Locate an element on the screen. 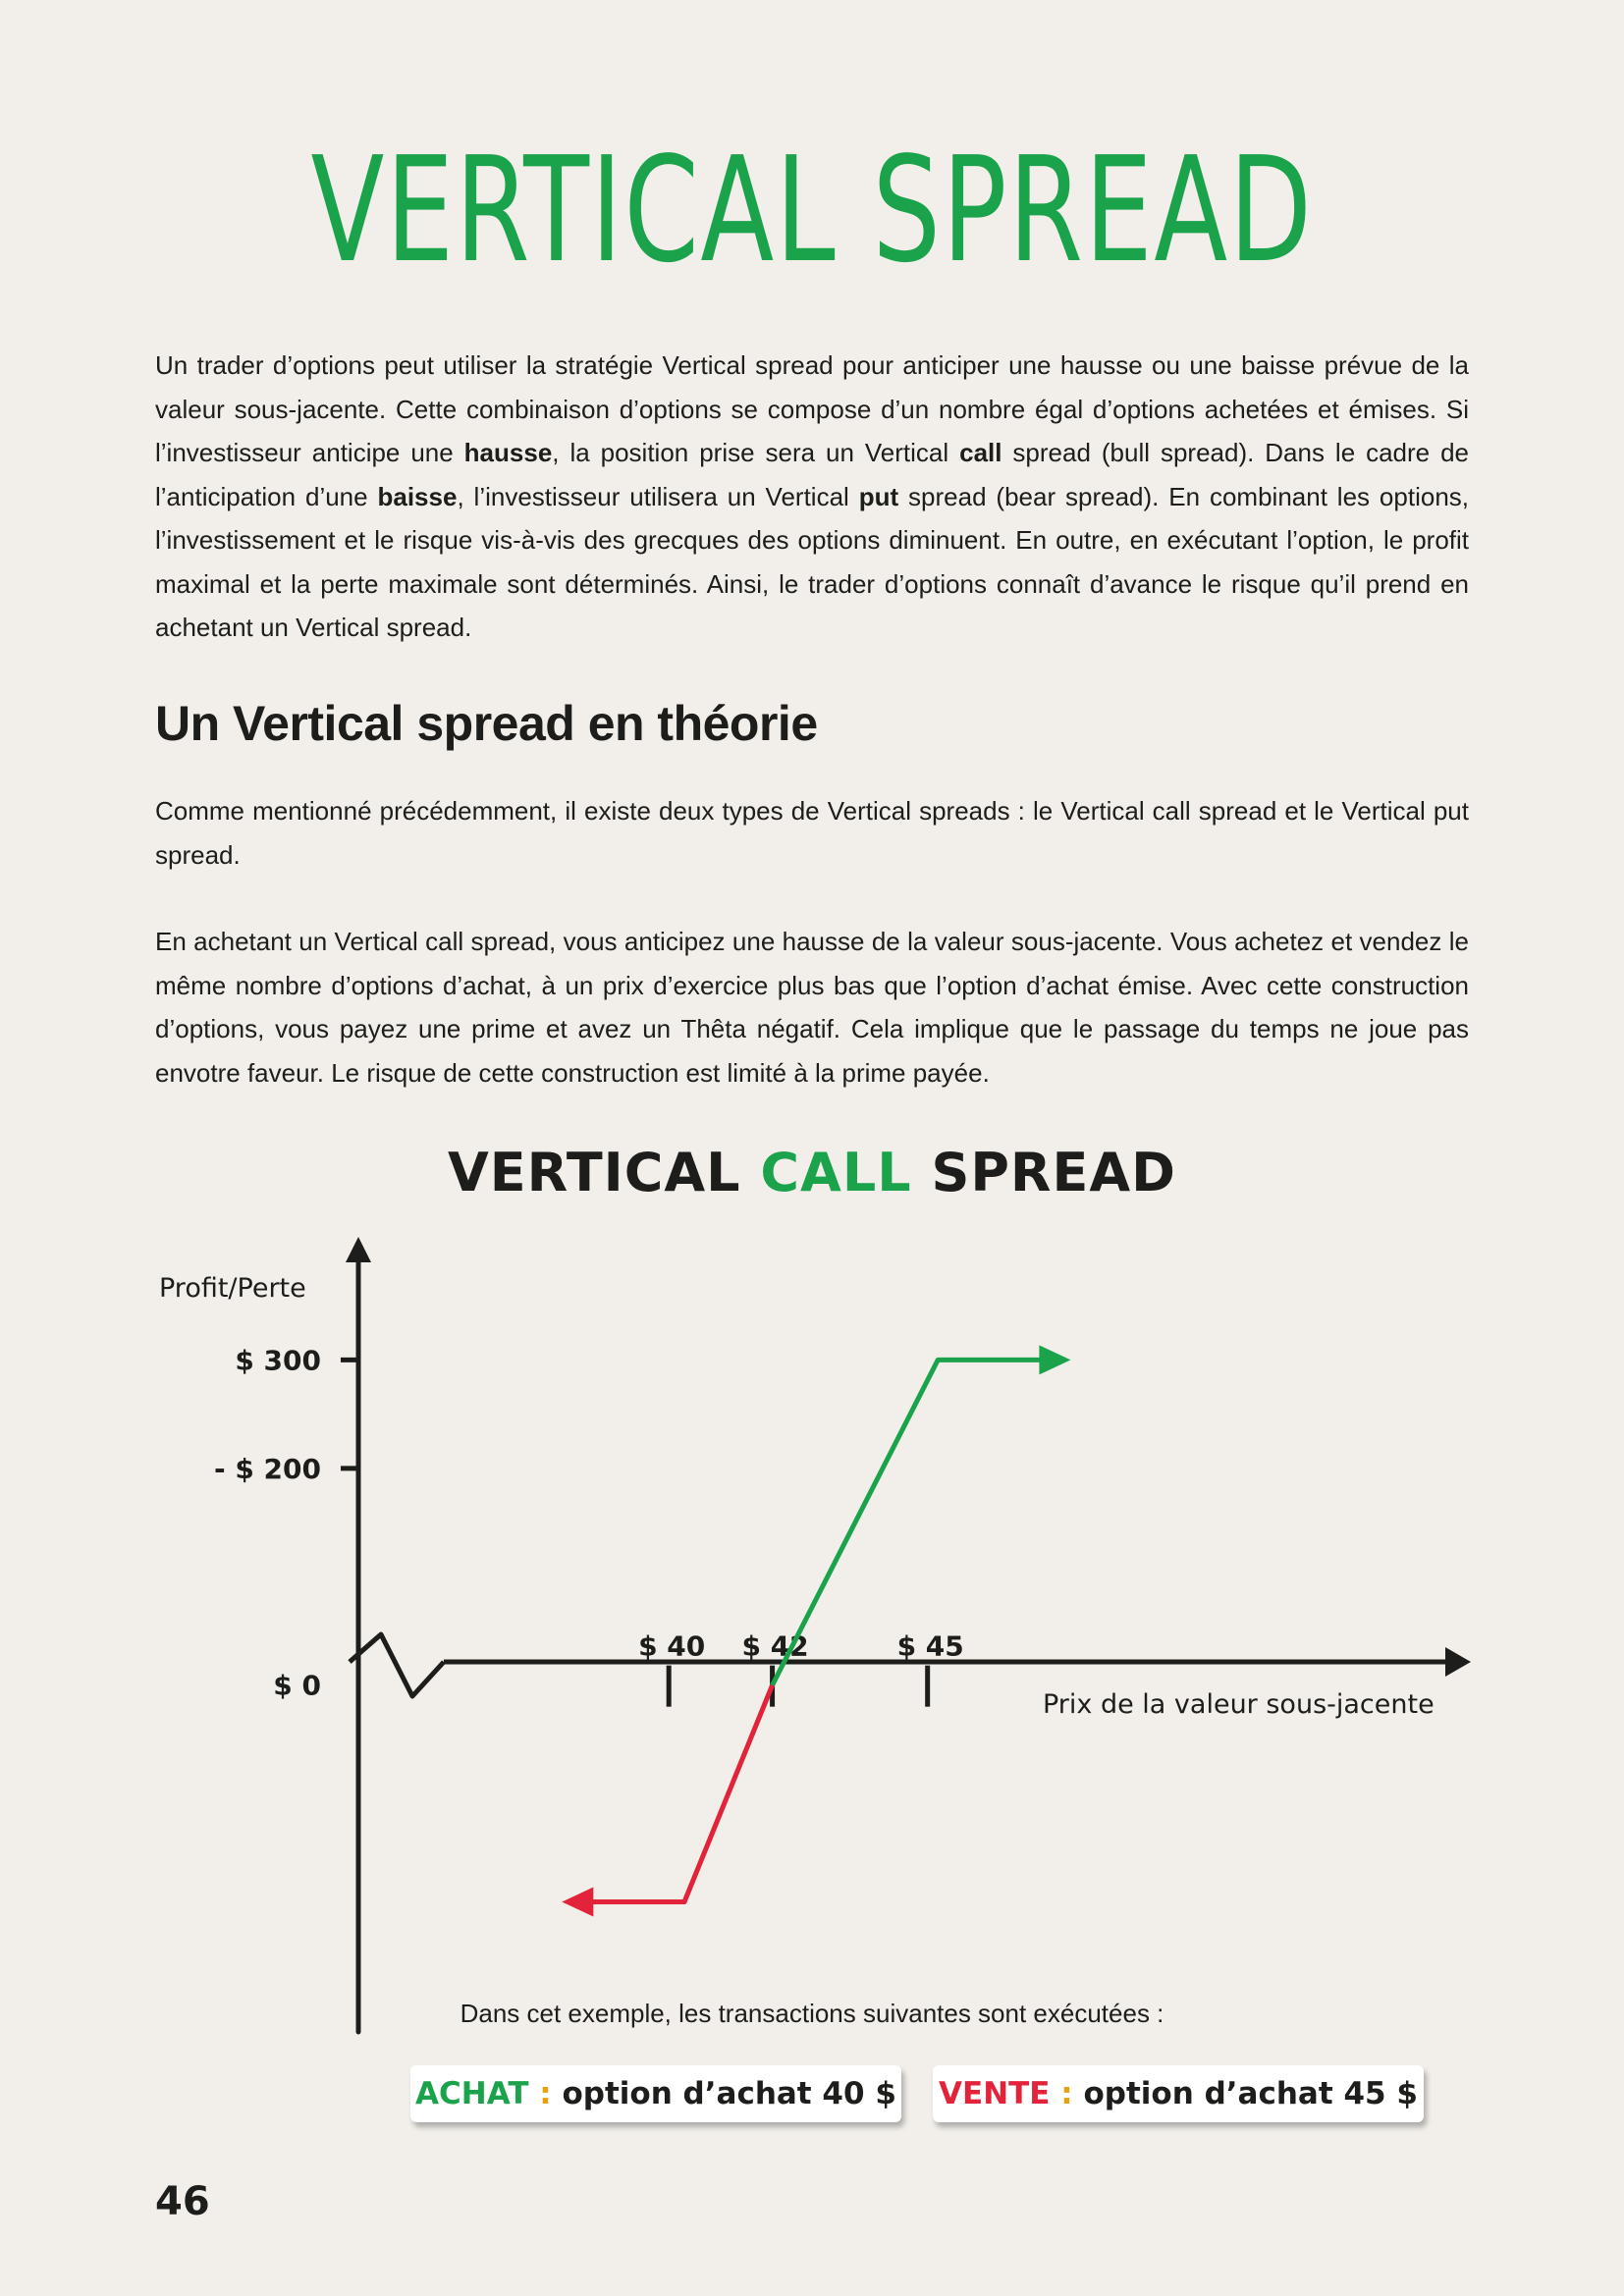 This screenshot has height=2296, width=1624. y-axis-label: Profit/Perte is located at coordinates (232, 1289).